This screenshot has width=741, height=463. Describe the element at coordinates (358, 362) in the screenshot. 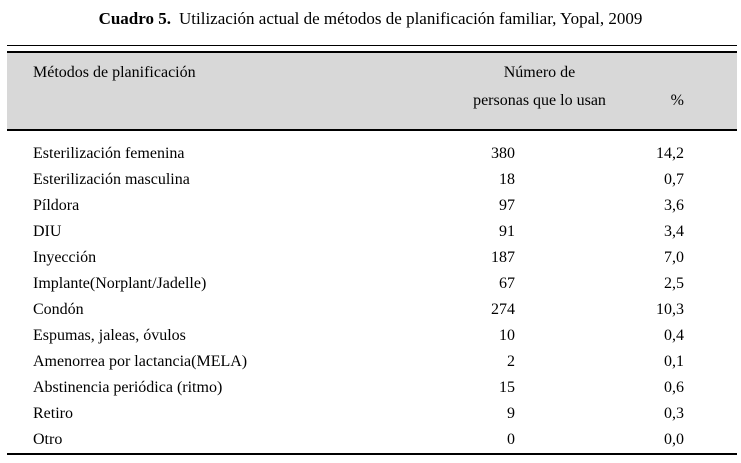

I see `table-row: Amenorrea por lactancia(MELA) 2 0,1` at that location.